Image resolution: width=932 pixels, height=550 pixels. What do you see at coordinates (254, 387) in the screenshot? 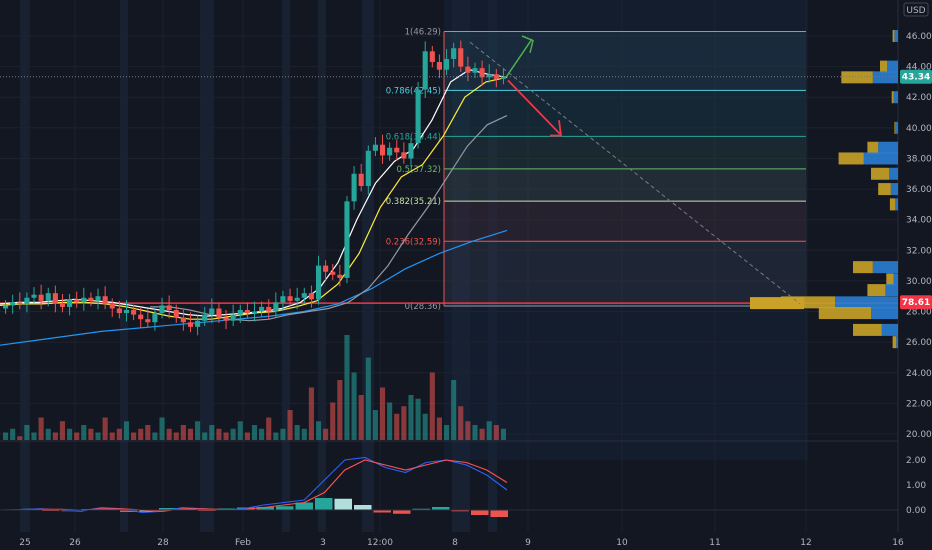
I see `volume-bars` at bounding box center [254, 387].